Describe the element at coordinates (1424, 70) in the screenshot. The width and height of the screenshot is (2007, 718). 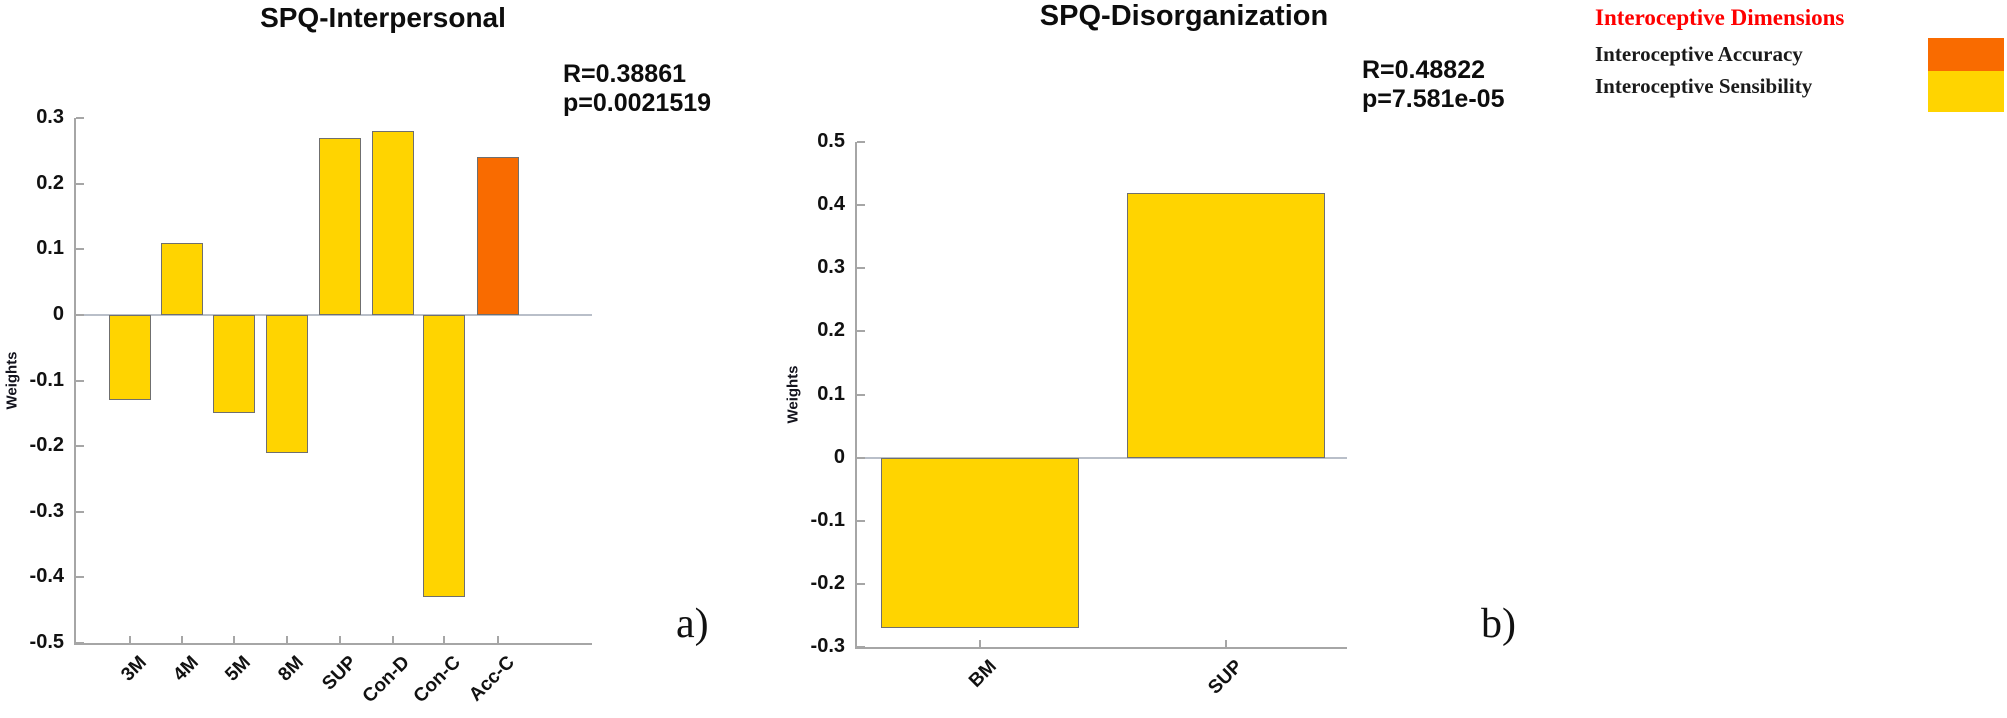
I see `r-value: R=0.48822` at that location.